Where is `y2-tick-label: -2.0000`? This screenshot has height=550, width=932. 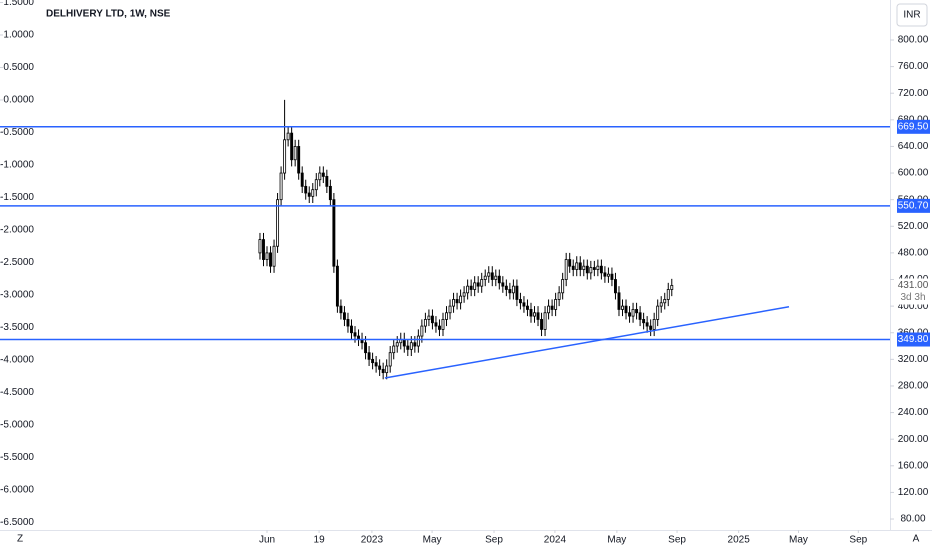 y2-tick-label: -2.0000 is located at coordinates (17, 230).